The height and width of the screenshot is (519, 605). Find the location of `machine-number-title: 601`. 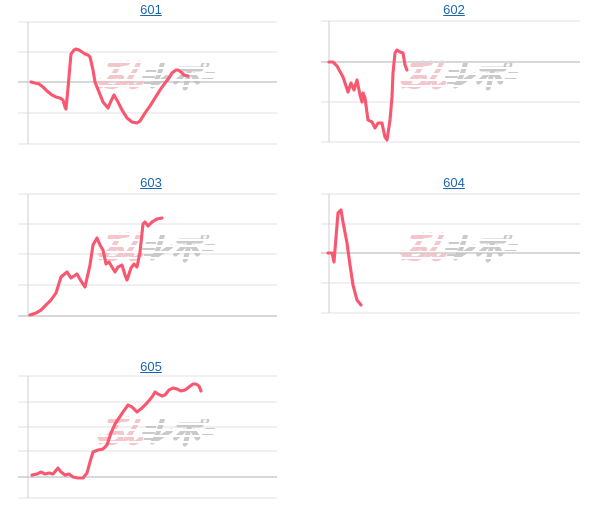

machine-number-title: 601 is located at coordinates (151, 9).